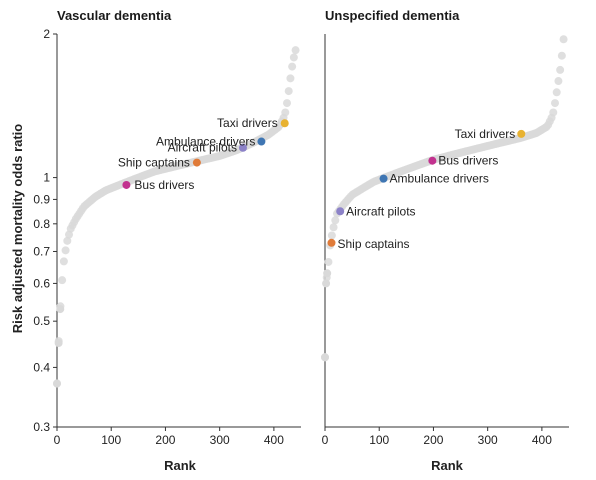 The width and height of the screenshot is (596, 480). What do you see at coordinates (41, 427) in the screenshot?
I see `y-tick-label: 0.3` at bounding box center [41, 427].